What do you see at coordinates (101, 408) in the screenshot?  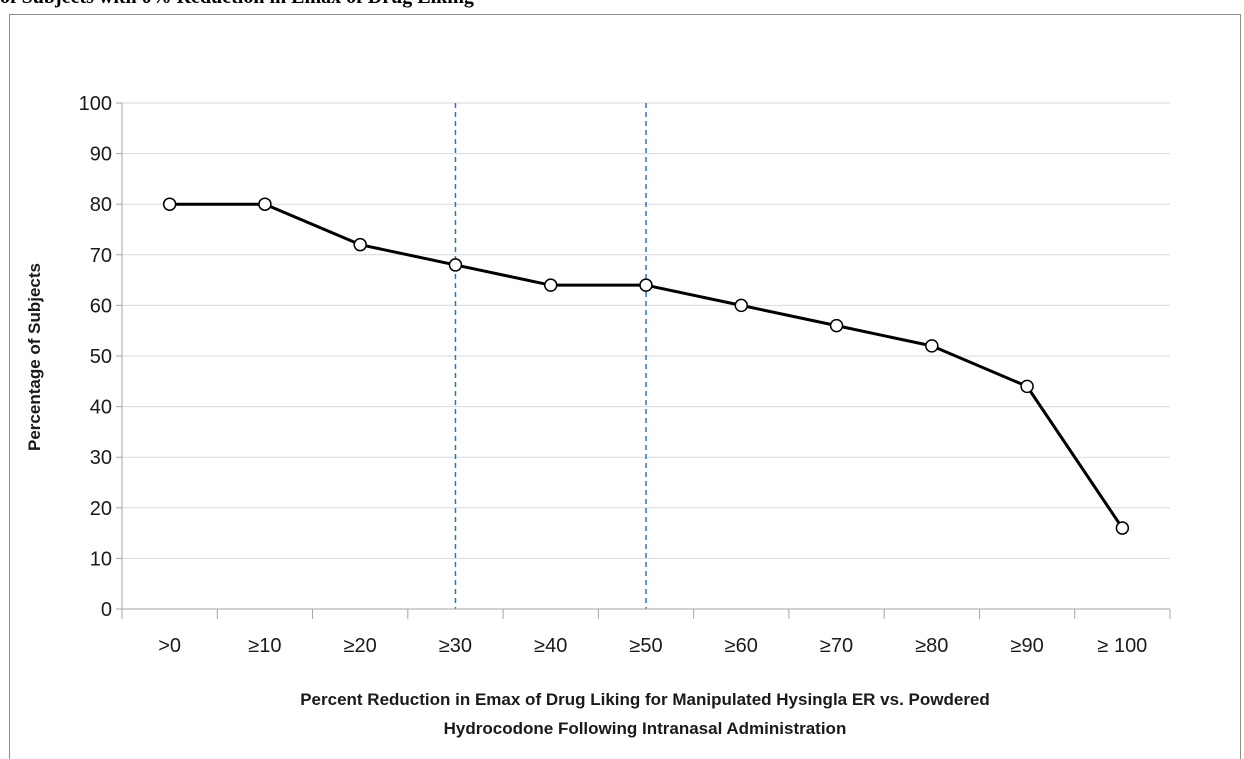 I see `y-tick-label: 40` at bounding box center [101, 408].